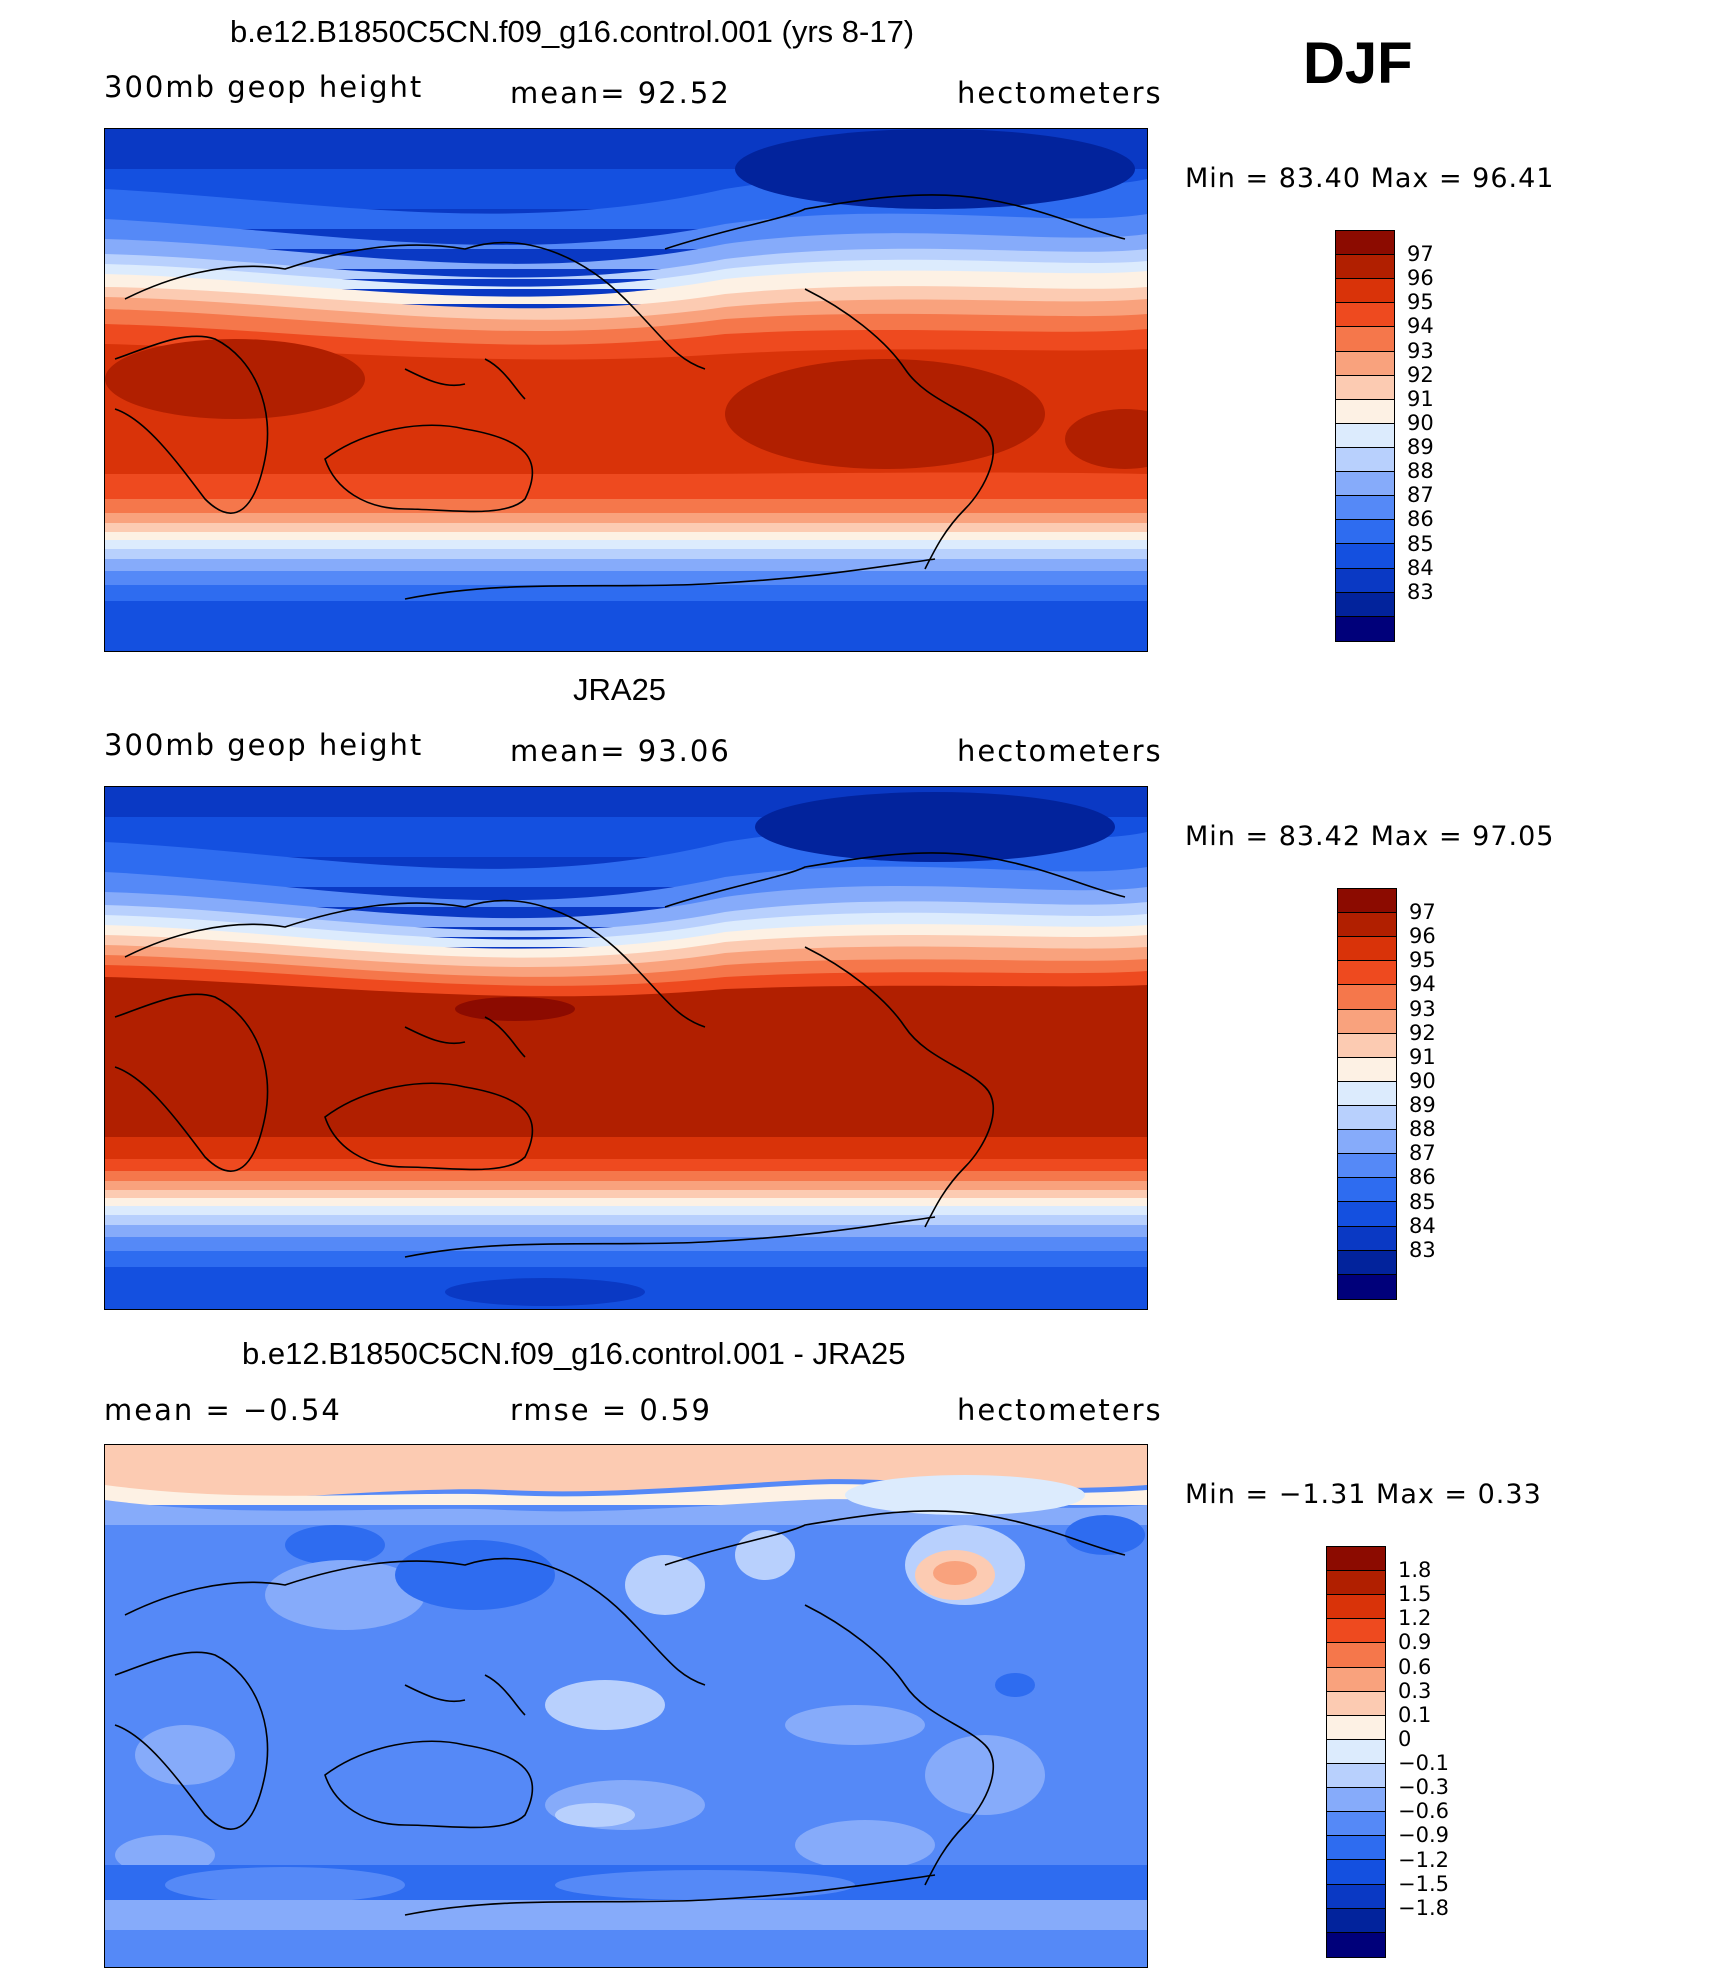  I want to click on colorbar-tick-label: −1.8, so click(1423, 1907).